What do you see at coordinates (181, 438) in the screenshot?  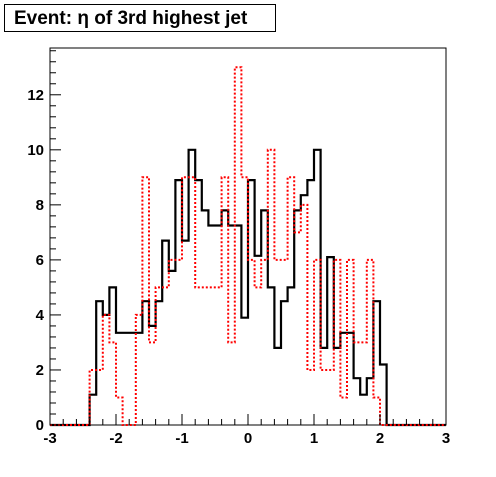 I see `x-tick-label: -1` at bounding box center [181, 438].